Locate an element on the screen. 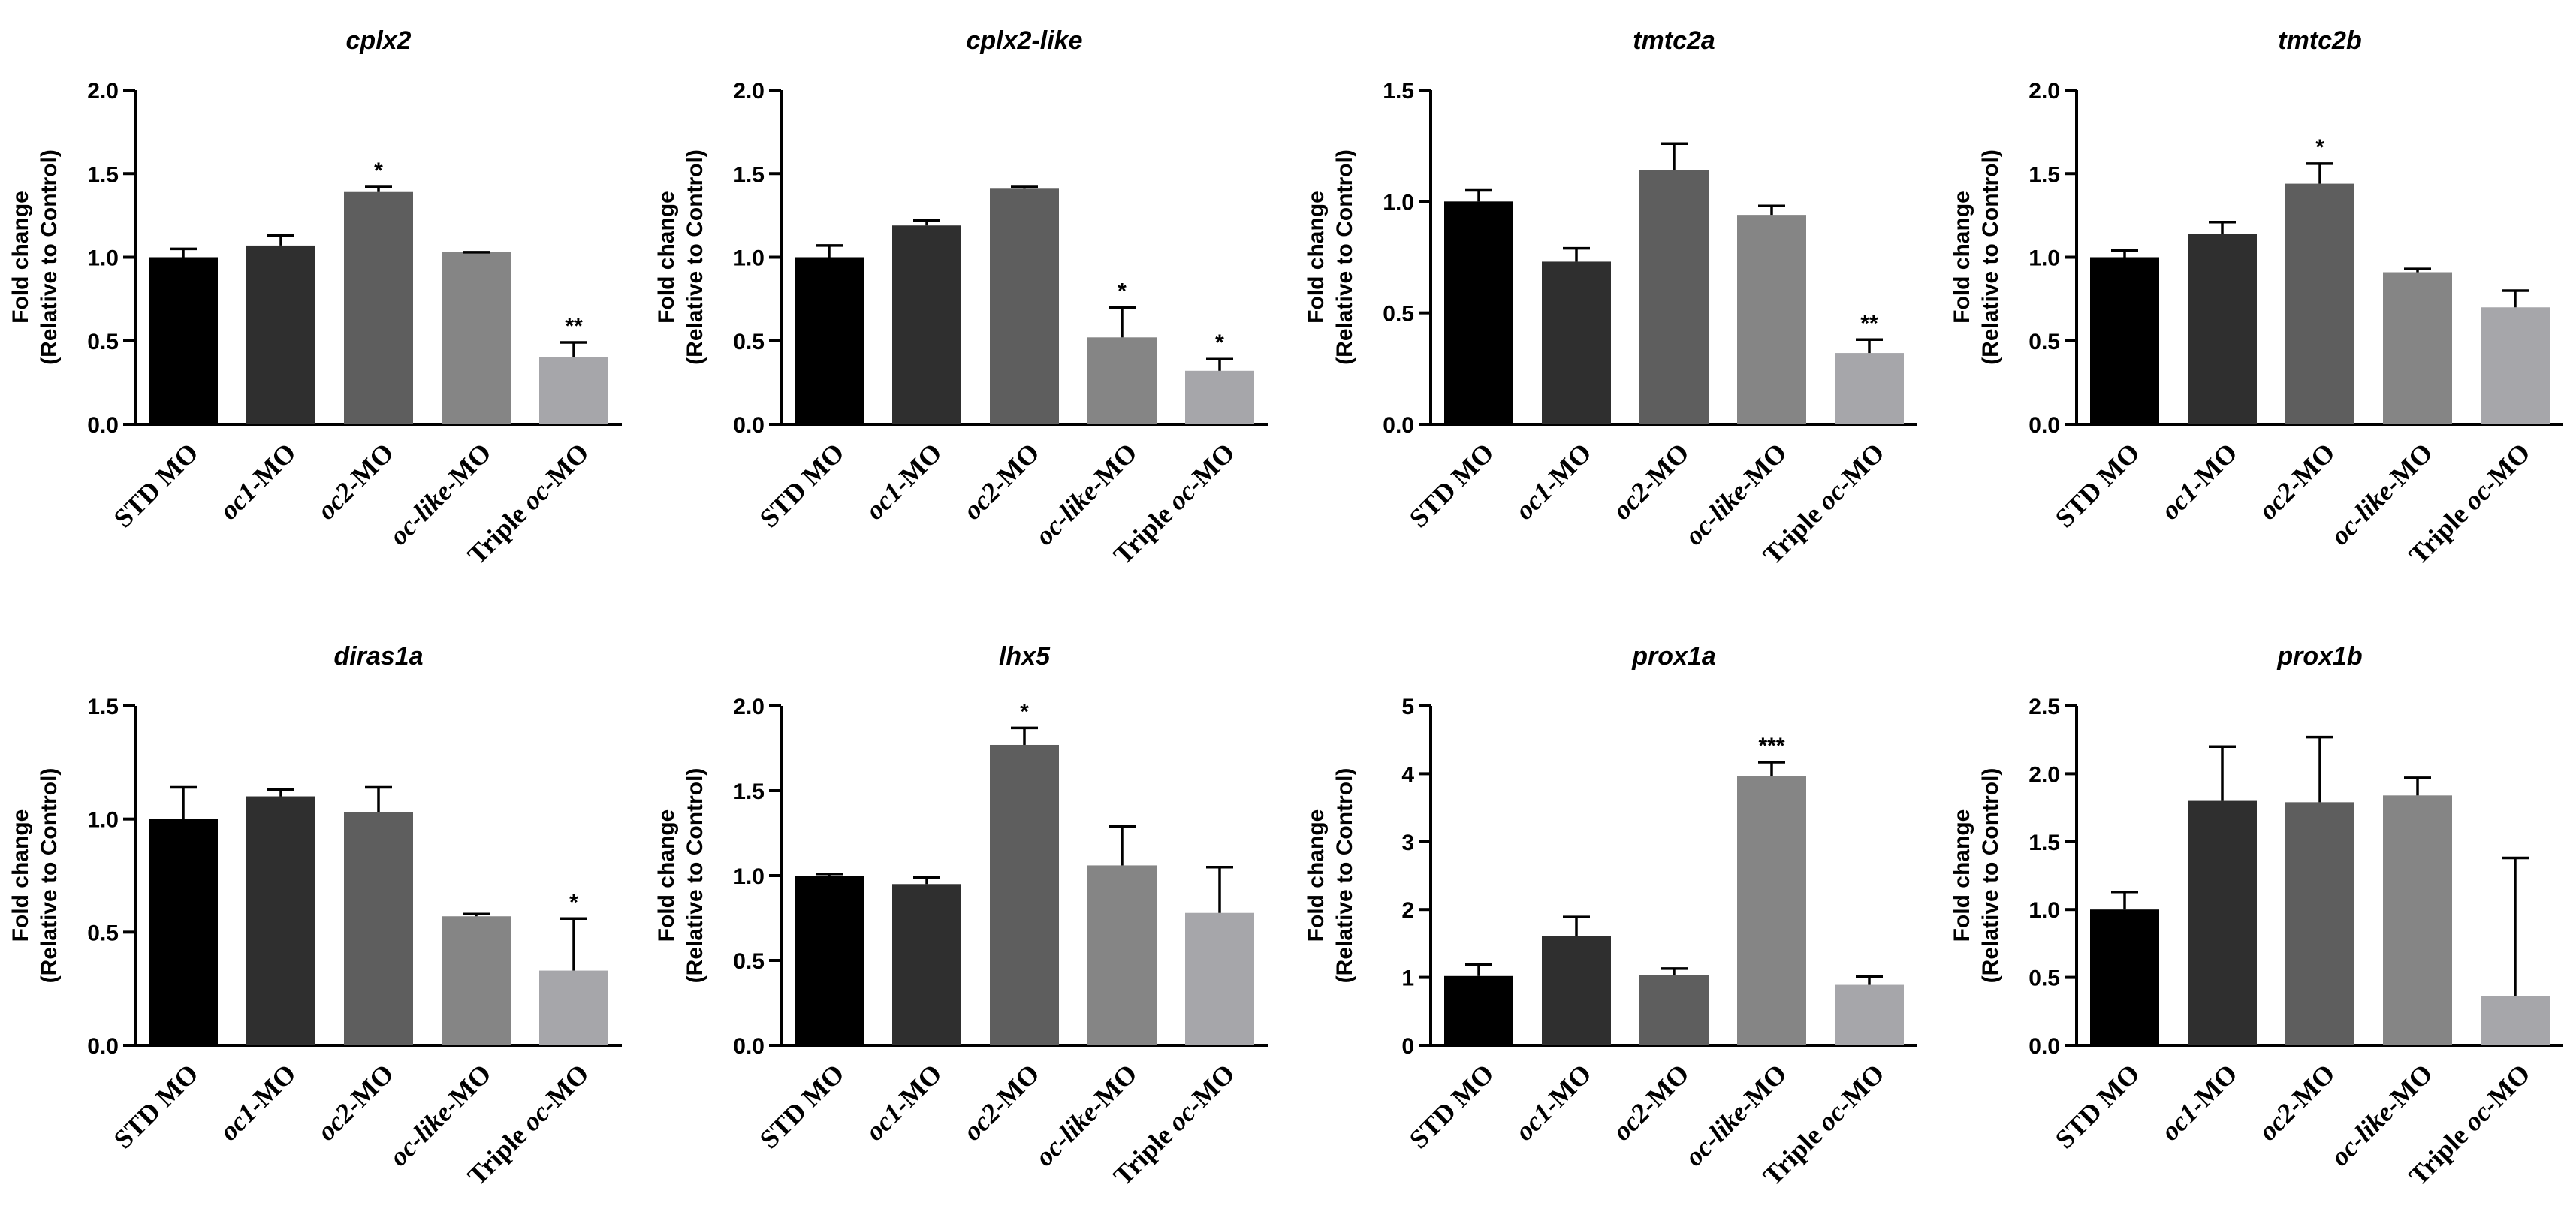 The width and height of the screenshot is (2576, 1224). y-tick-label: 3 is located at coordinates (1407, 843).